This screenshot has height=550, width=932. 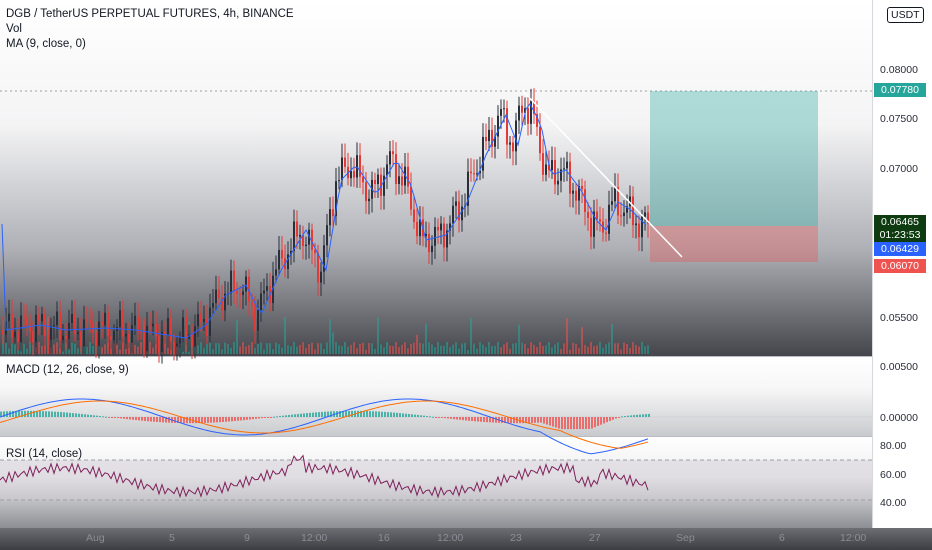 What do you see at coordinates (46, 44) in the screenshot?
I see `ma-legend: MA (9, close, 0)` at bounding box center [46, 44].